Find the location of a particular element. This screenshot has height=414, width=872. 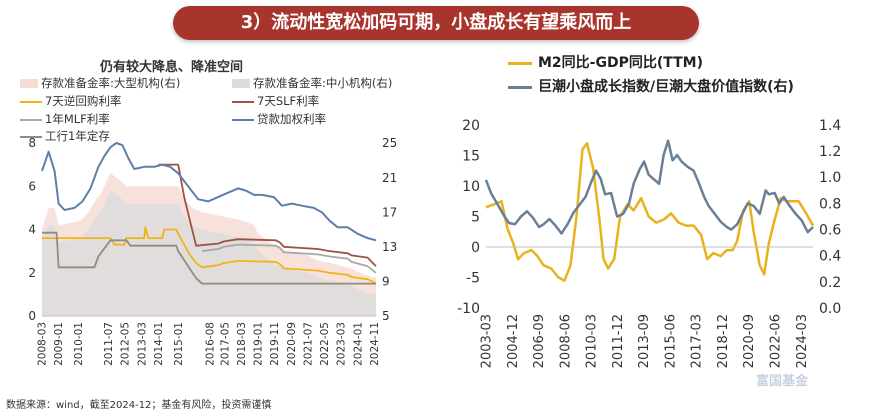

section-banner: 3）流动性宽松加码可期，小盘成长有望乘风而上 is located at coordinates (436, 23).